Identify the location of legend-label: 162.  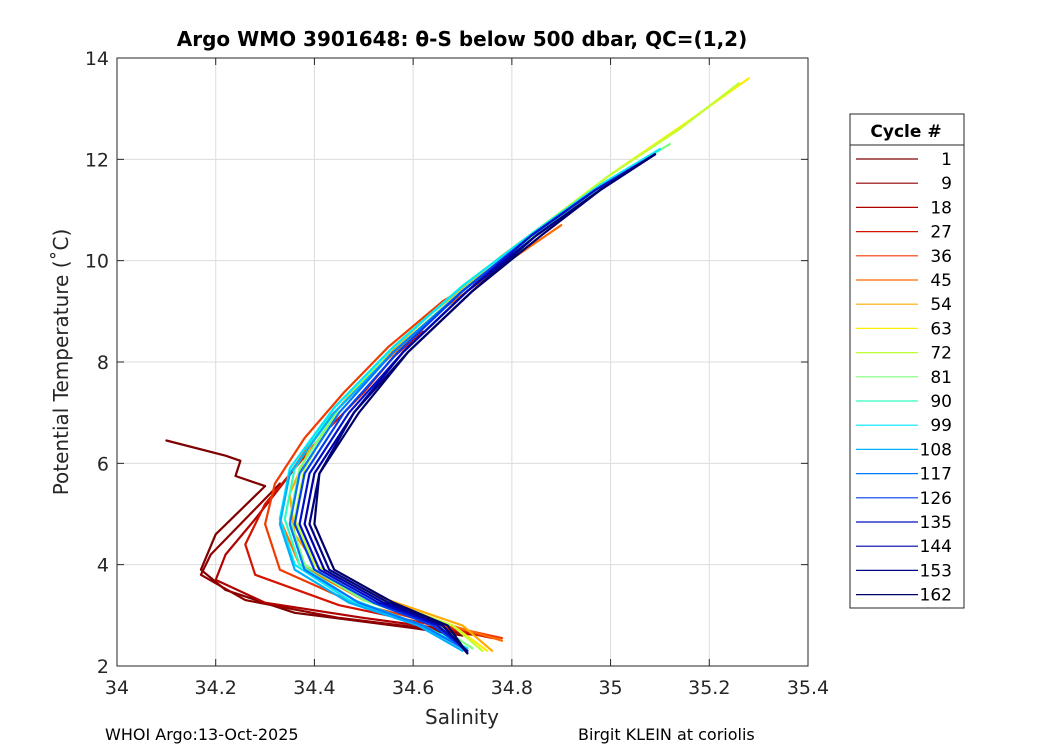
(936, 596).